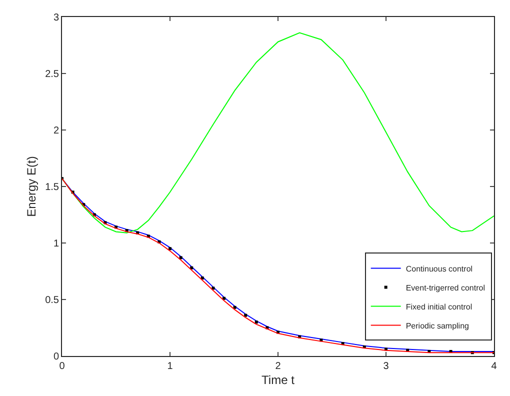 The height and width of the screenshot is (396, 510). I want to click on x-tick-label: 1, so click(170, 366).